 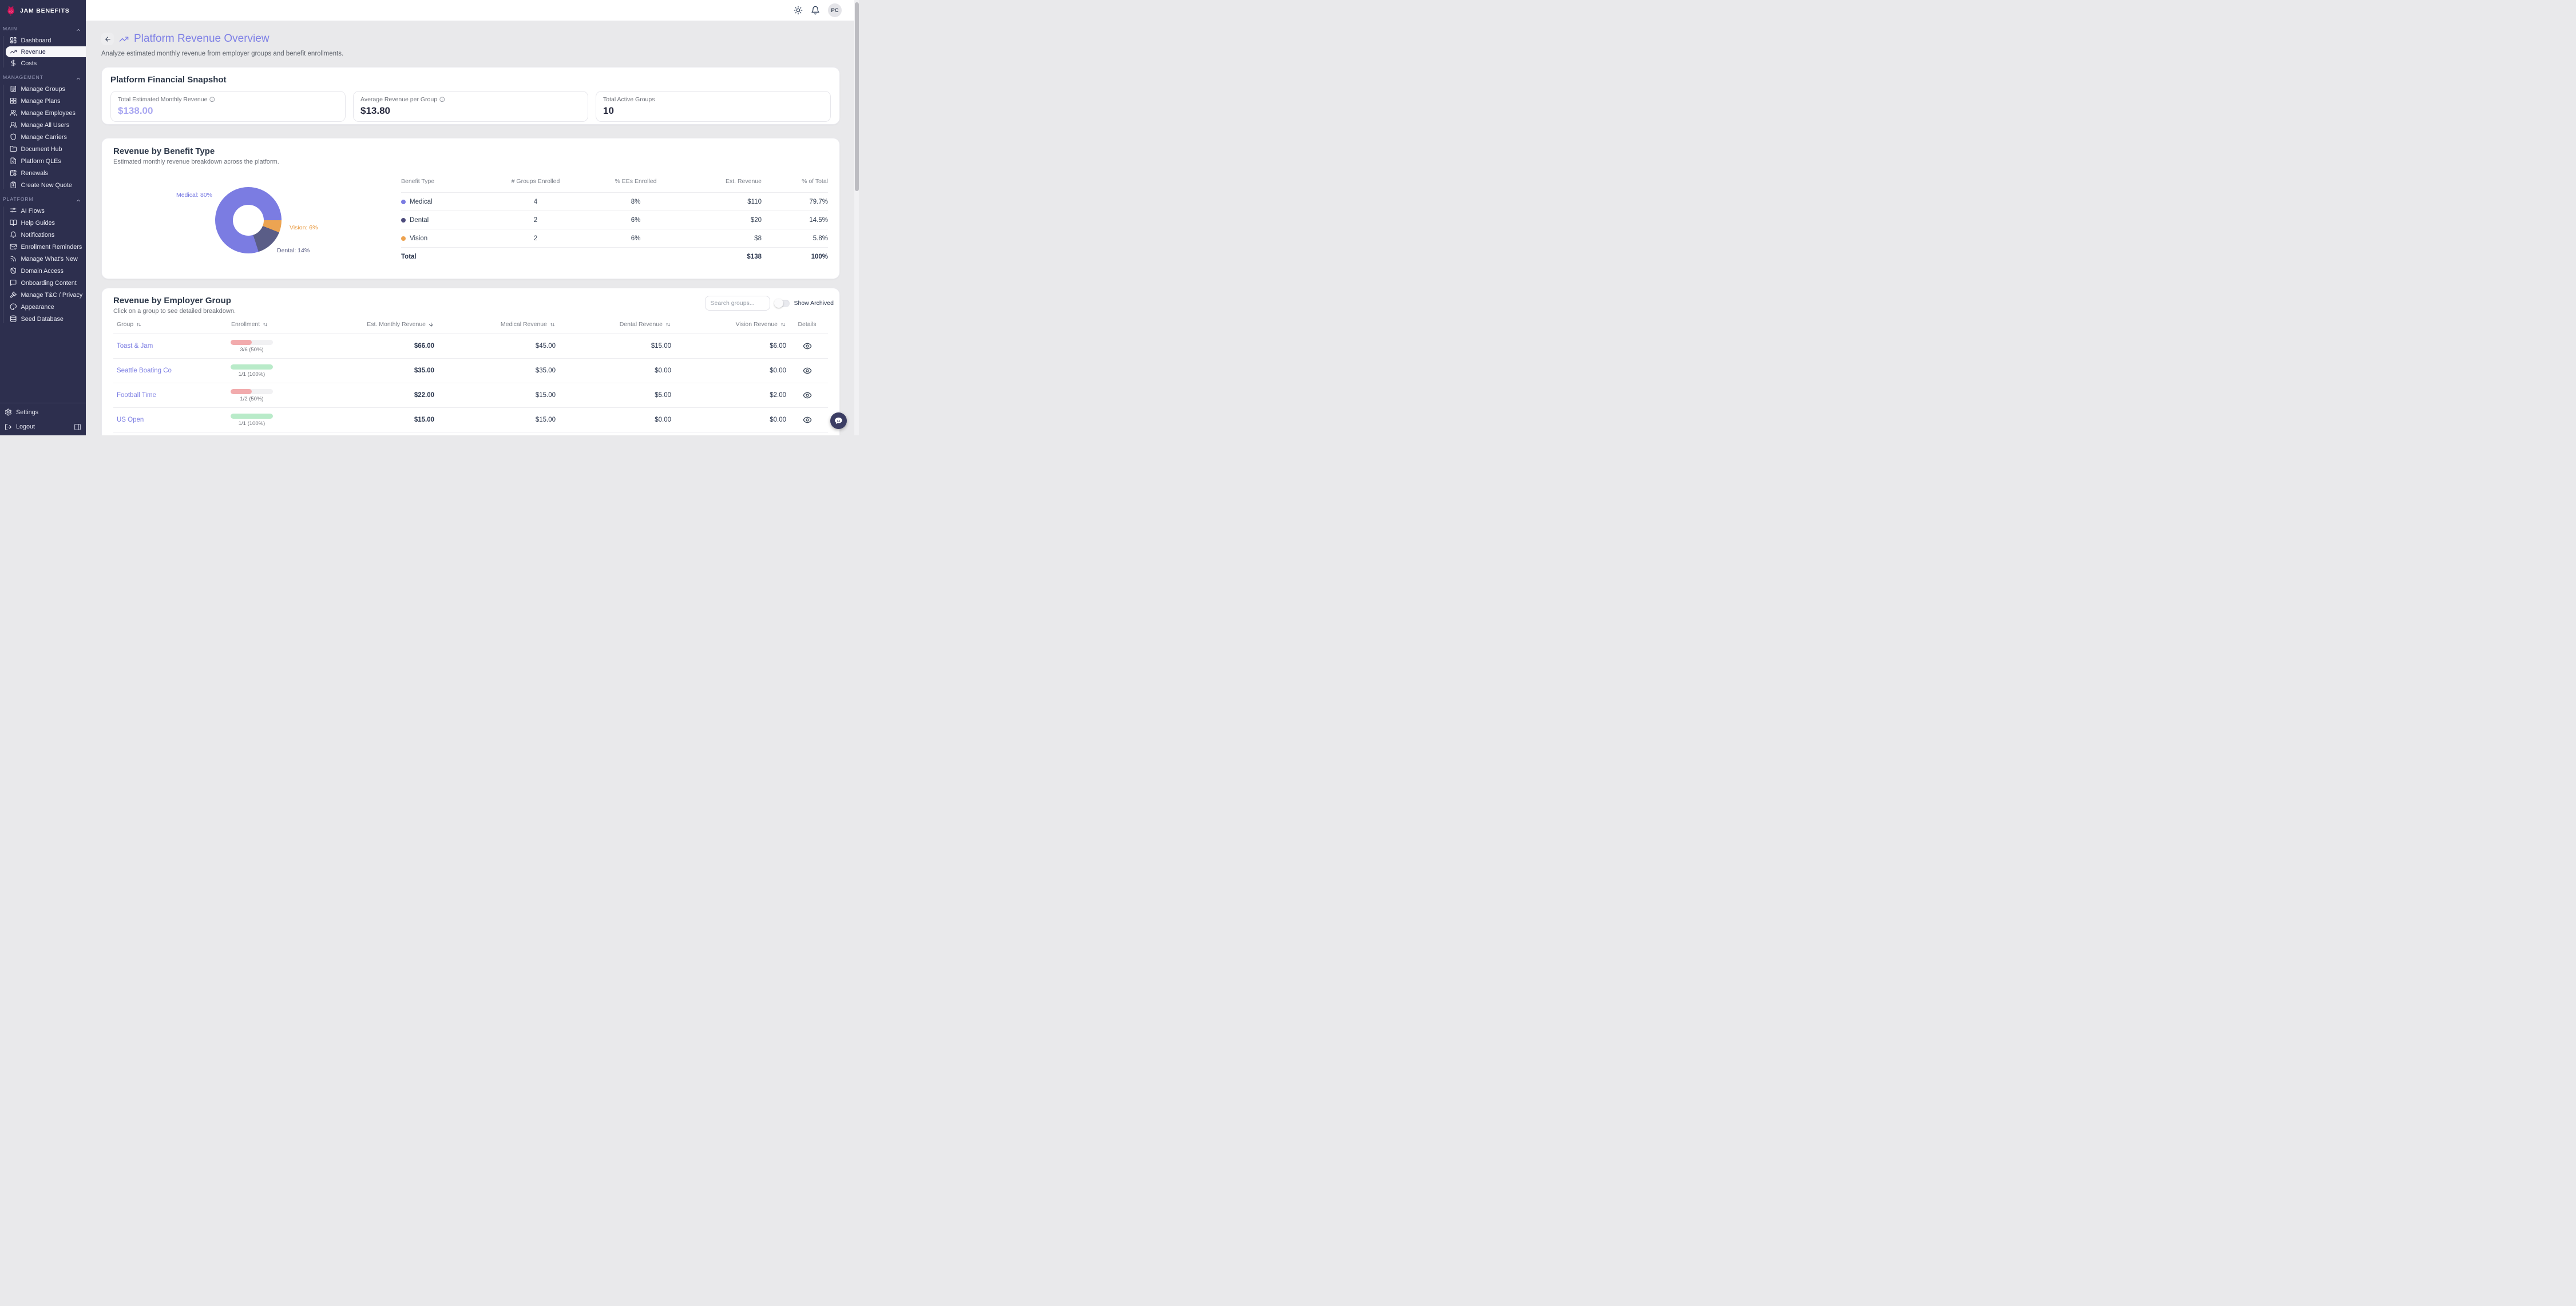 What do you see at coordinates (135, 346) in the screenshot?
I see `group-name-link: Toast & Jam` at bounding box center [135, 346].